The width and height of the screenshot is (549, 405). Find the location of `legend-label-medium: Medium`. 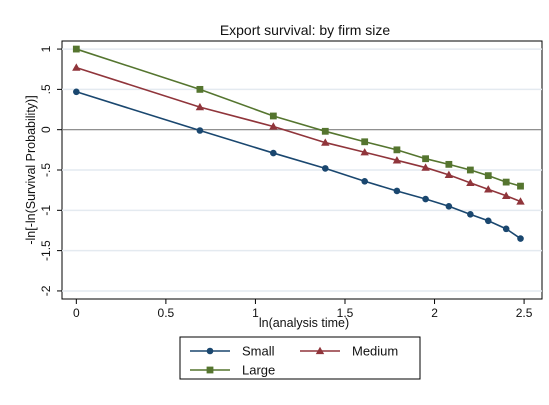

legend-label-medium: Medium is located at coordinates (375, 351).